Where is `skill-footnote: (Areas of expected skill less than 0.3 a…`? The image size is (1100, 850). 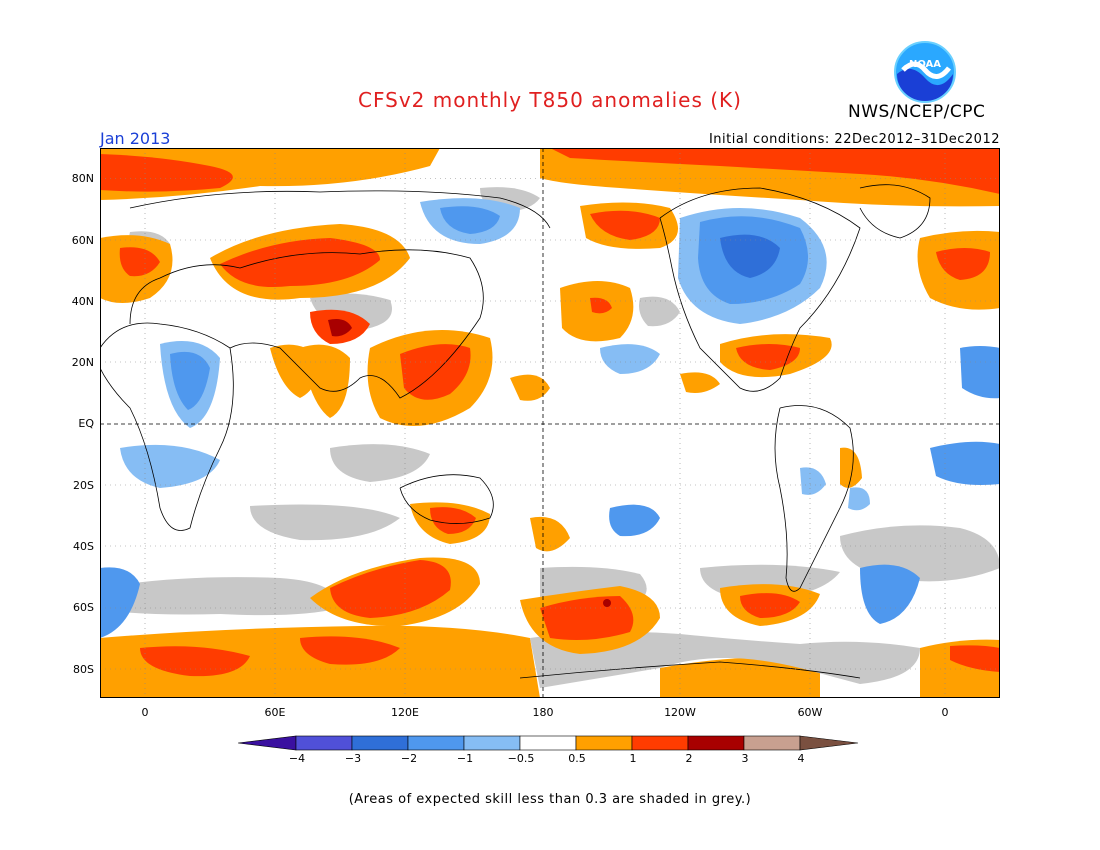
skill-footnote: (Areas of expected skill less than 0.3 a… is located at coordinates (550, 799).